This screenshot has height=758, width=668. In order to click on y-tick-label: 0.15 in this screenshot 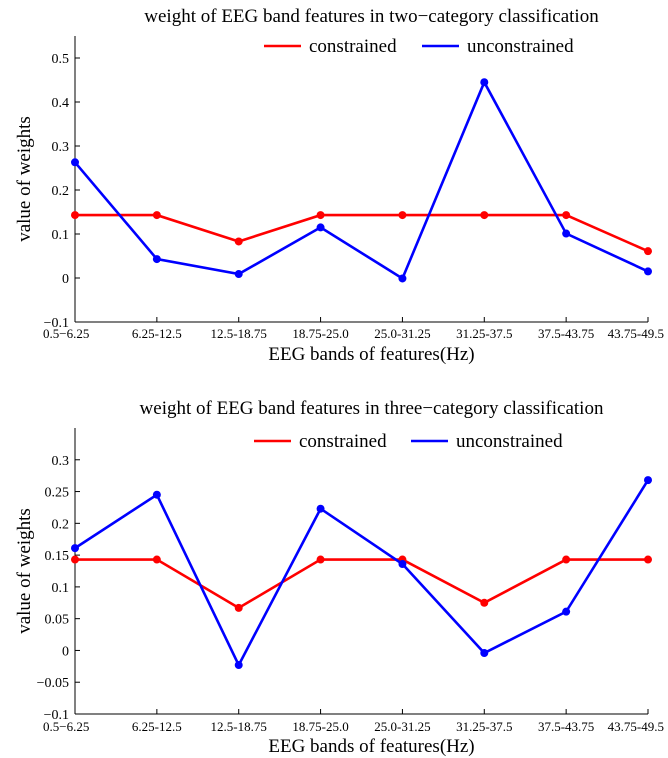, I will do `click(57, 556)`.